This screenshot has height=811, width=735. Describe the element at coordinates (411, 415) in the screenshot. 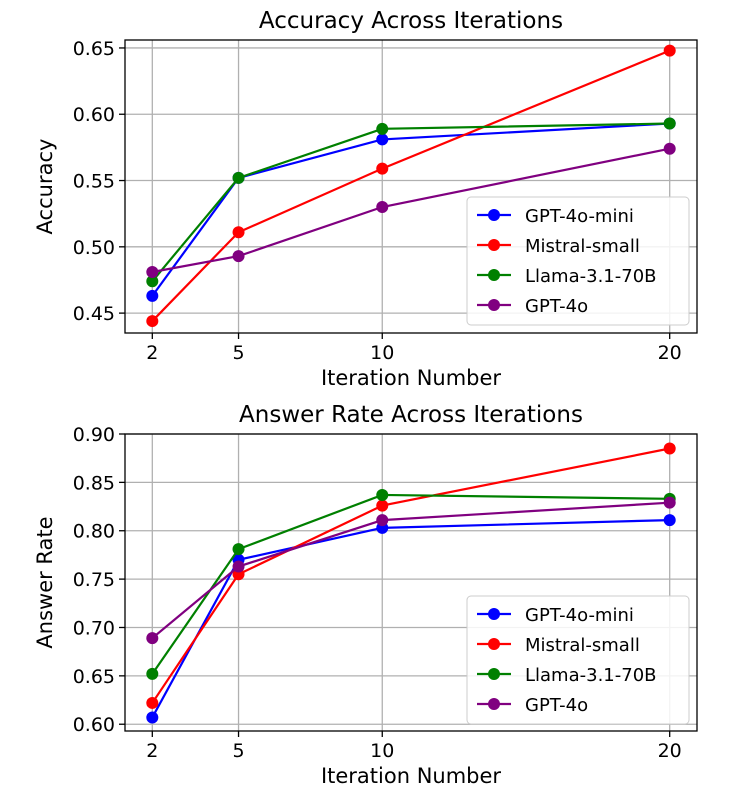

I see `chart-title: Answer Rate Across Iterations` at that location.